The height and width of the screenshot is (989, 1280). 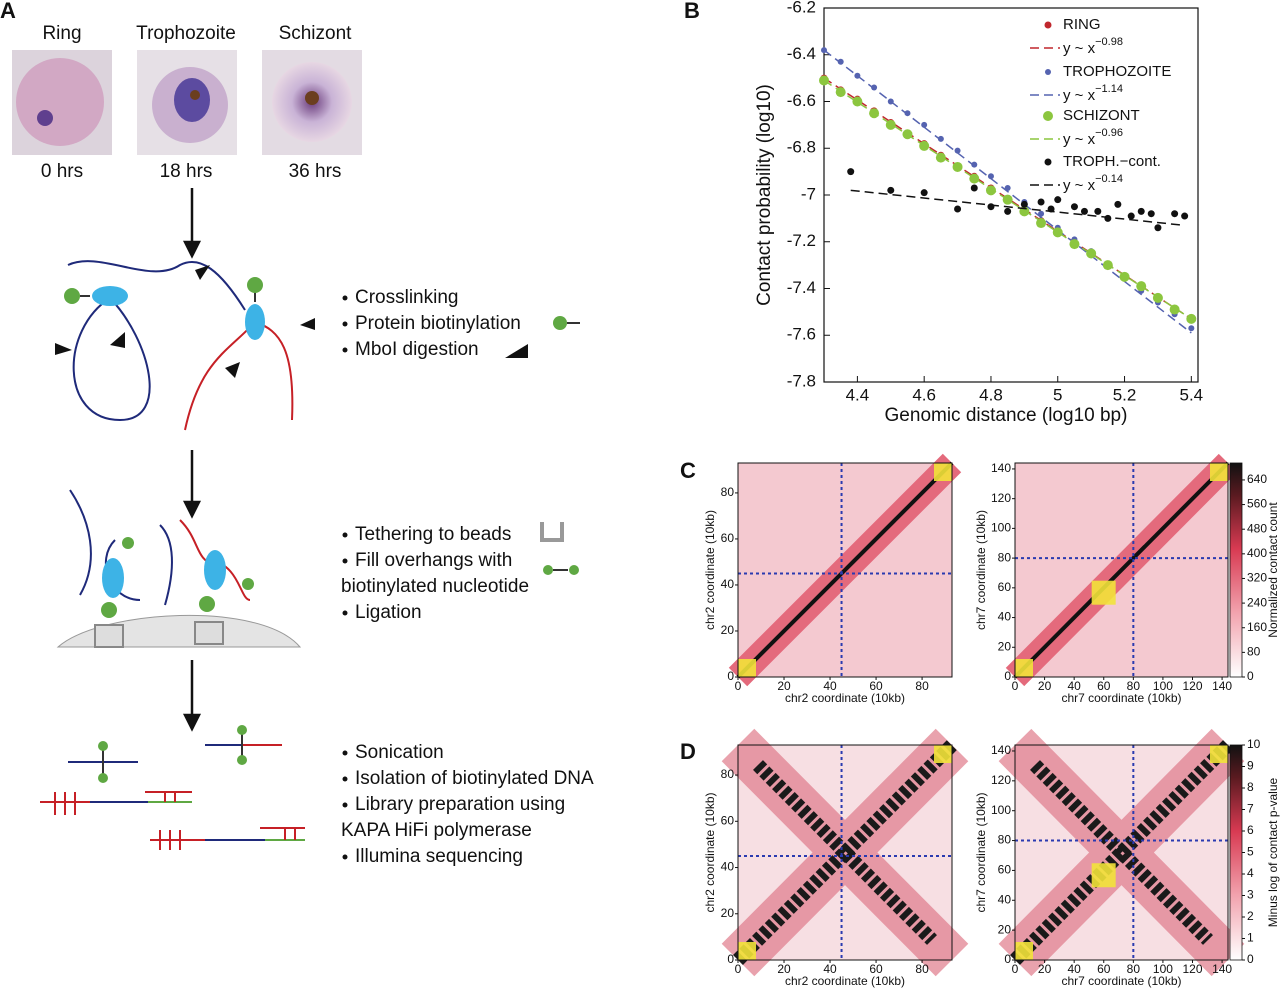 I want to click on x-tick-label: 20, so click(x=1045, y=686).